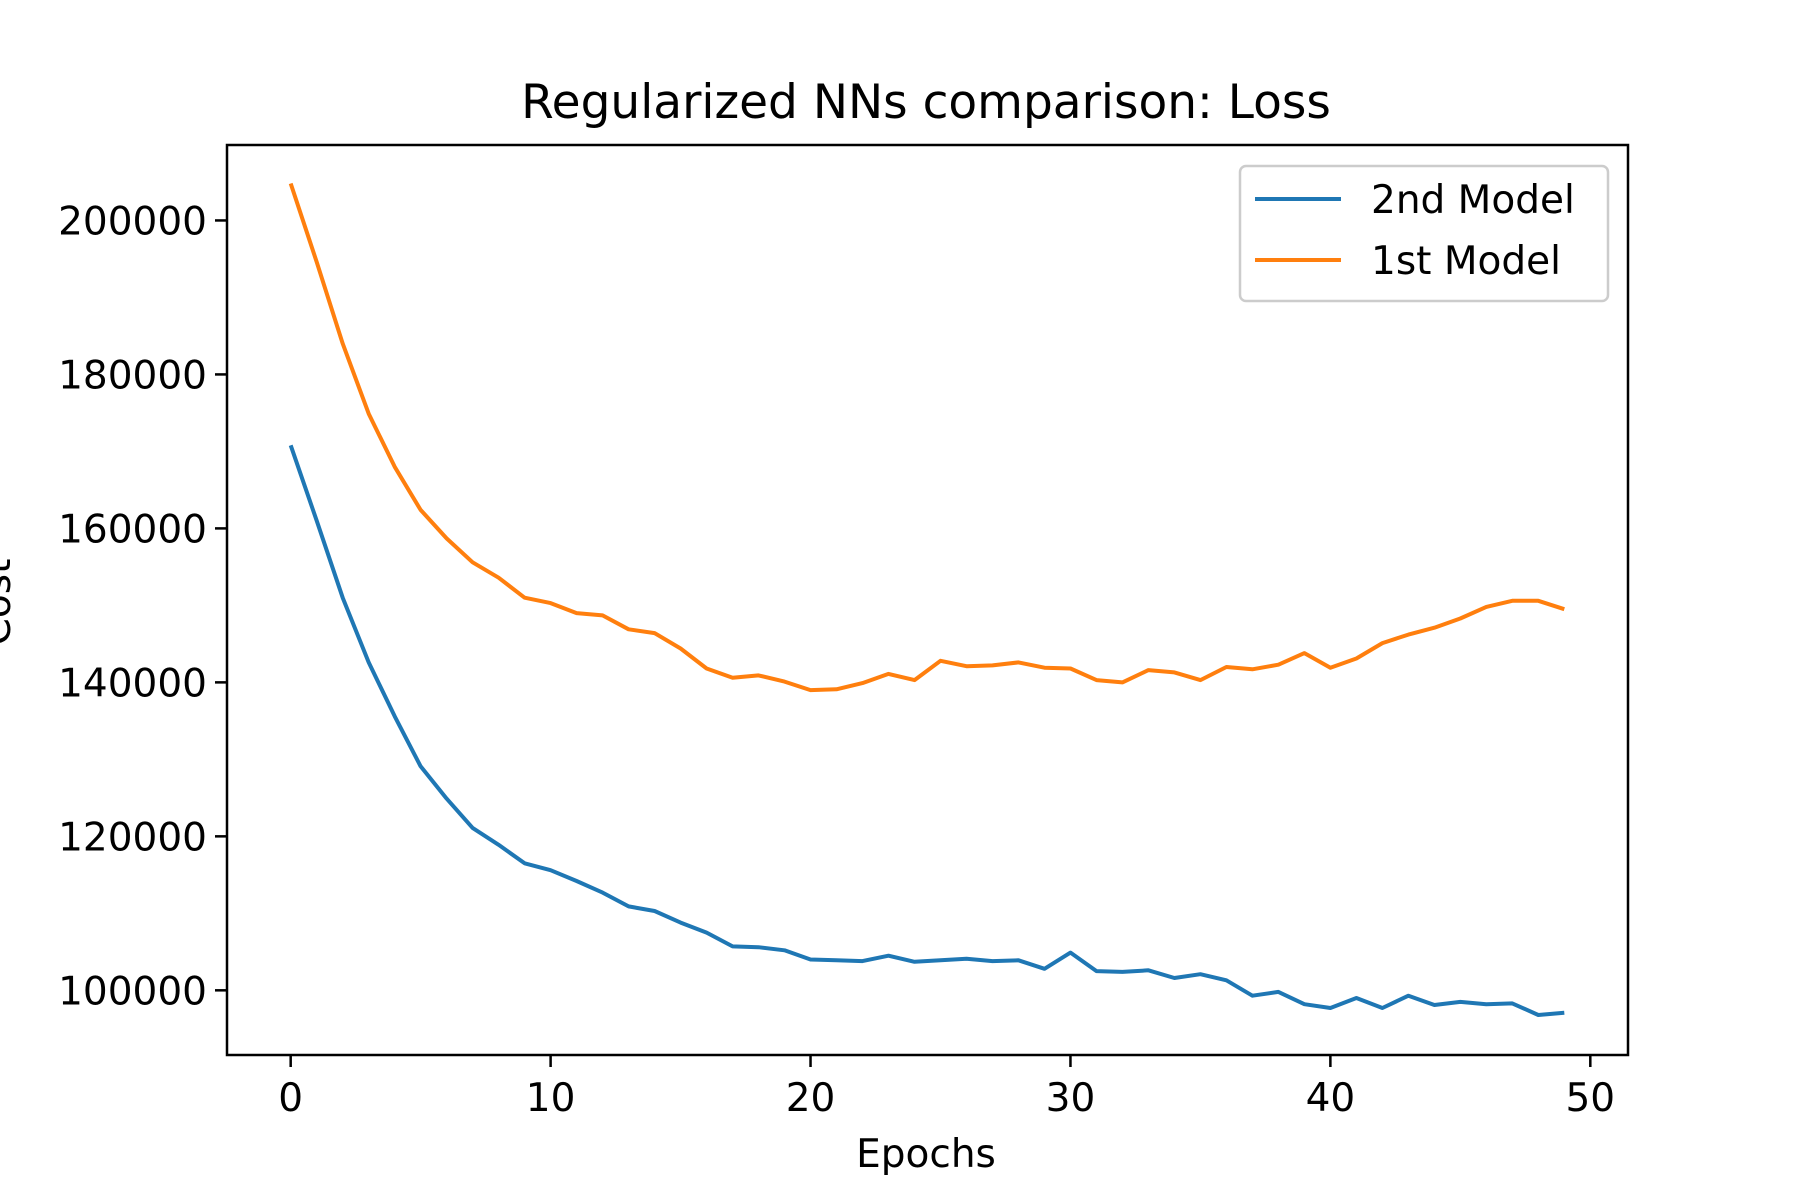 This screenshot has height=1200, width=1800. What do you see at coordinates (132, 375) in the screenshot?
I see `y-tick-label: 180000` at bounding box center [132, 375].